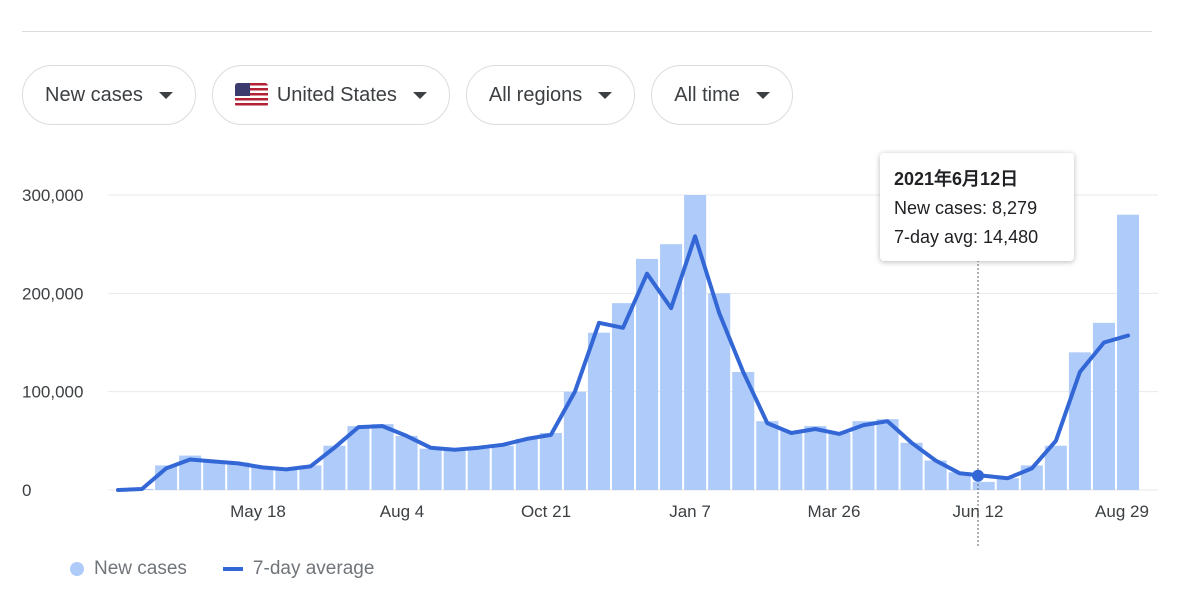  Describe the element at coordinates (313, 568) in the screenshot. I see `legend-line-label: 7-day average` at that location.